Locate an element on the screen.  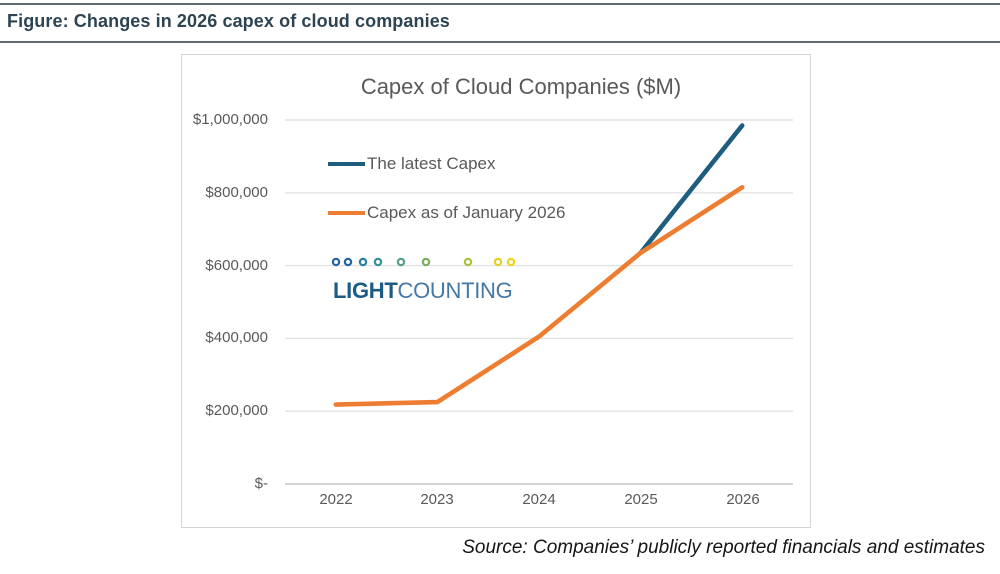
series-line-latest-capex is located at coordinates (691, 189).